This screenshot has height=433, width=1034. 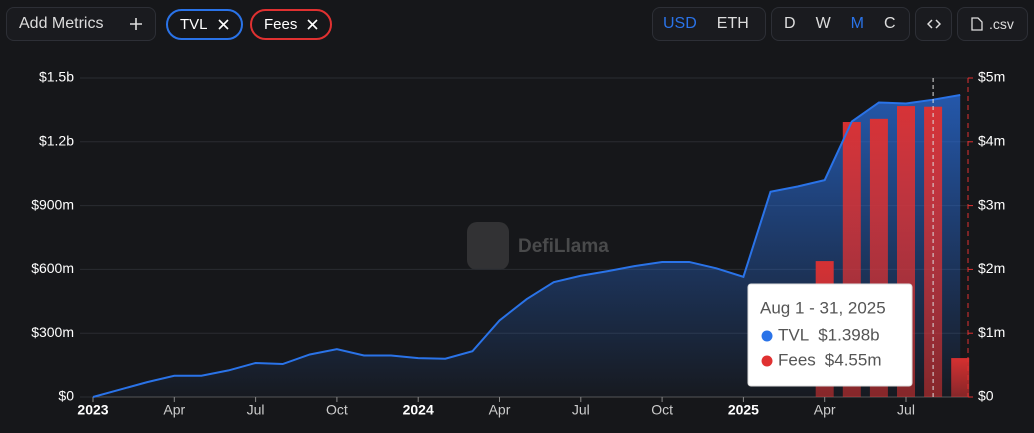 I want to click on y-tick-label: $0, so click(x=66, y=396).